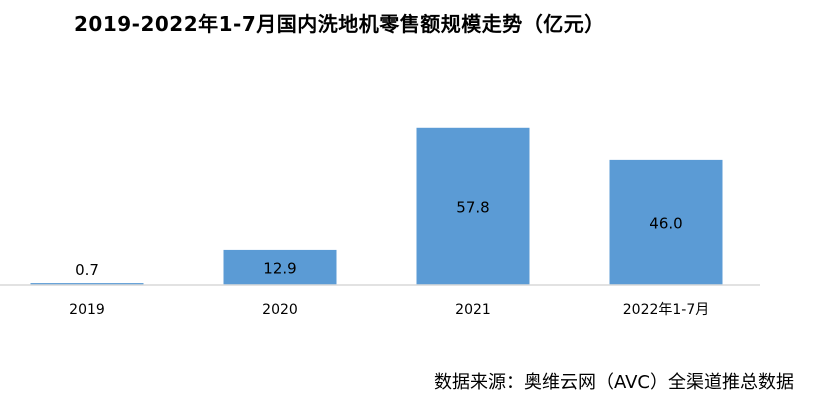 The image size is (822, 402). What do you see at coordinates (666, 310) in the screenshot?
I see `x-tick-label-3: 2022年1-7月` at bounding box center [666, 310].